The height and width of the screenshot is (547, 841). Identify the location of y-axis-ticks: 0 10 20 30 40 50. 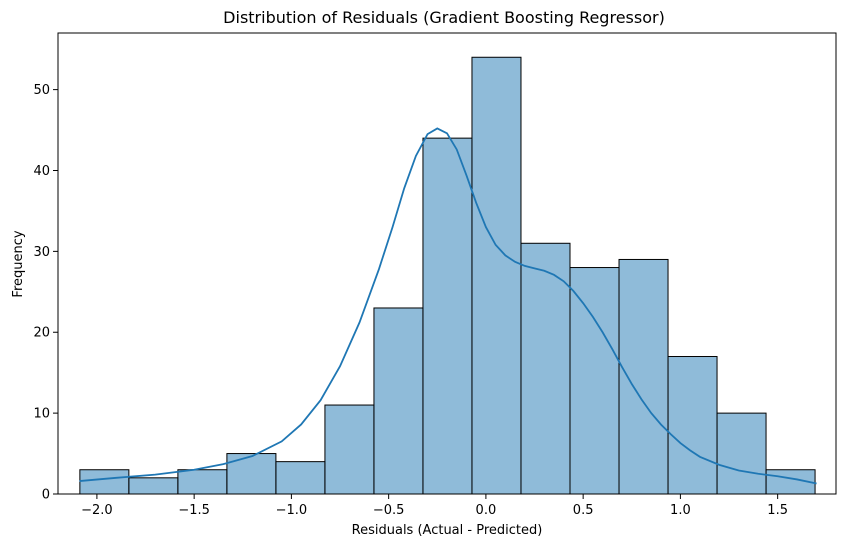
(45, 293).